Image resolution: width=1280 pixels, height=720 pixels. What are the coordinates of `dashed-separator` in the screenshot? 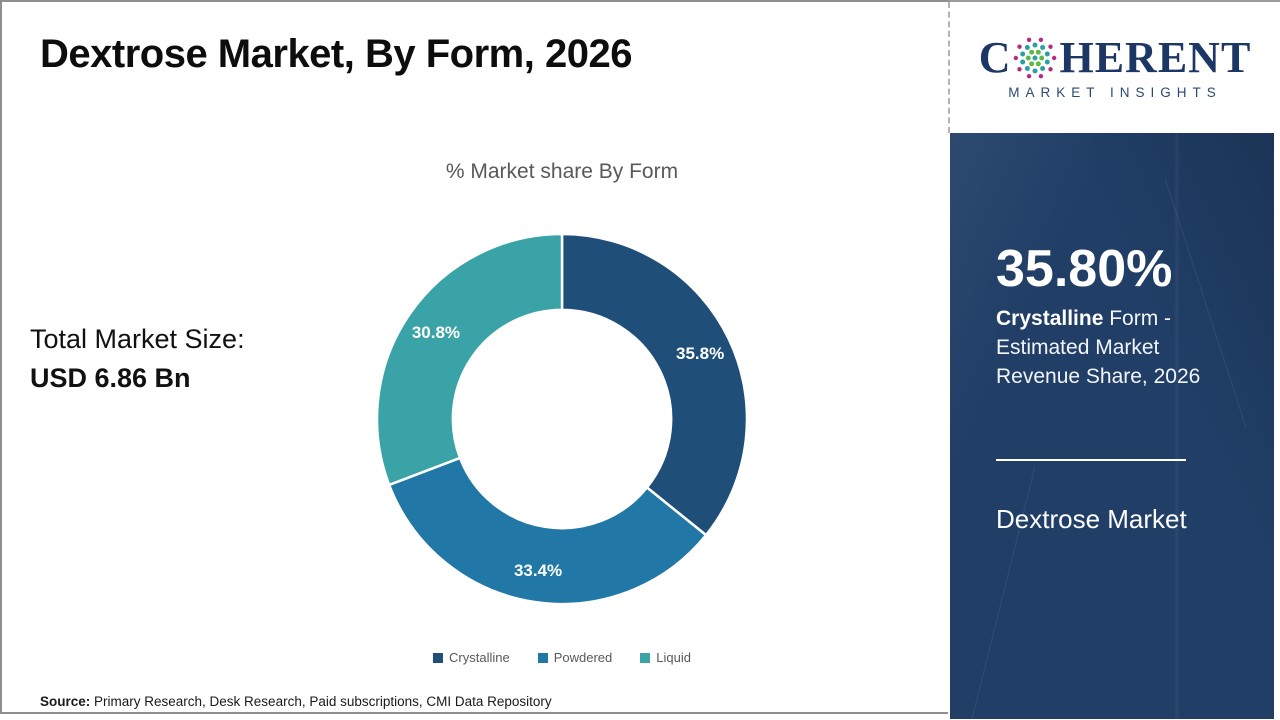 It's located at (949, 67).